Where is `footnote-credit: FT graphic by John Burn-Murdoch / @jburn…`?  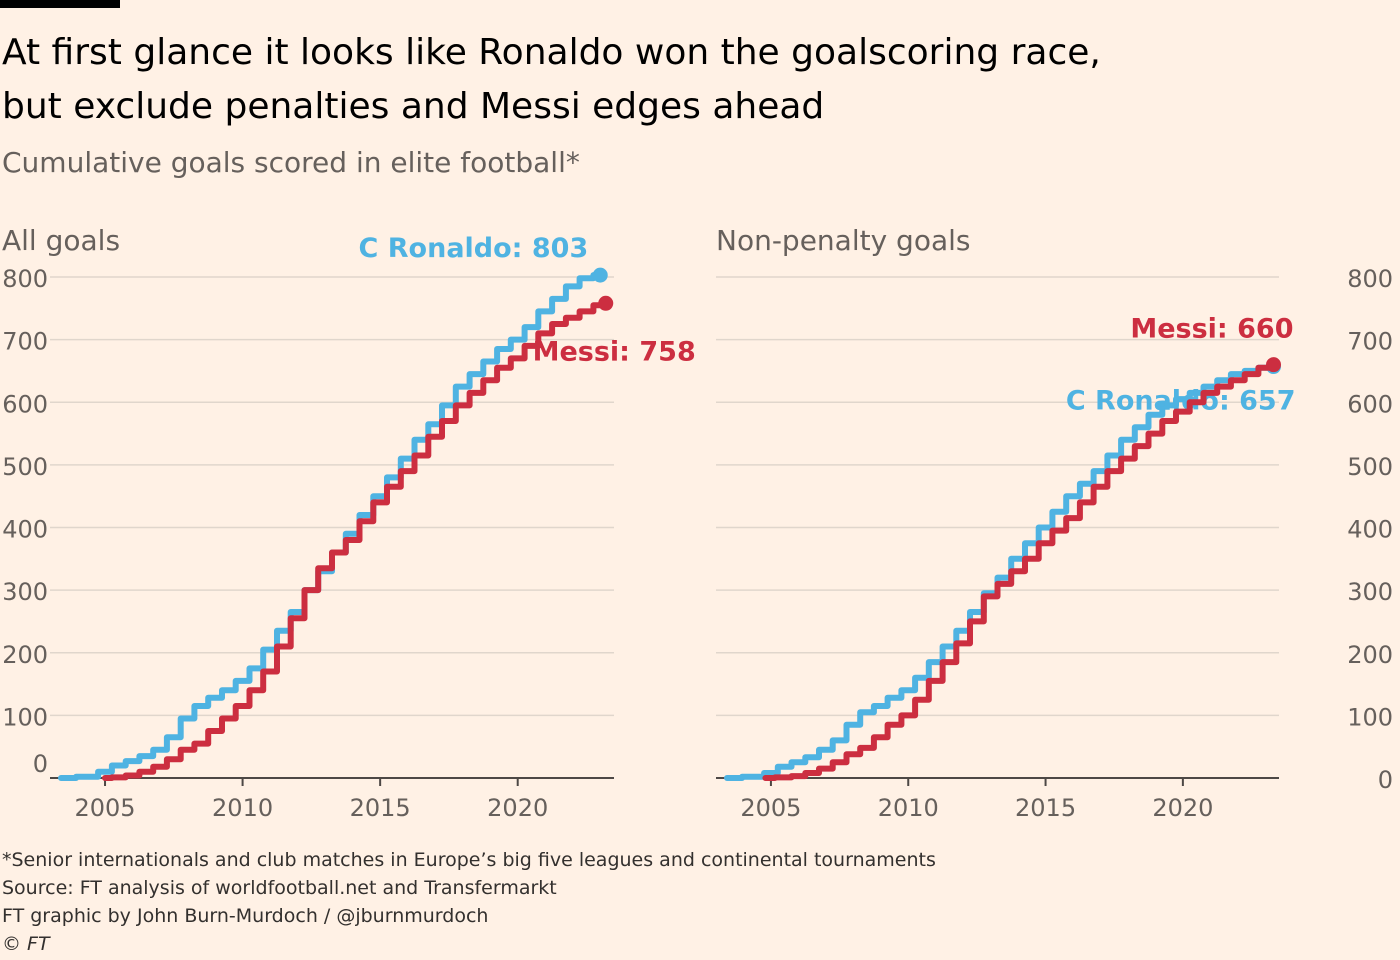 footnote-credit: FT graphic by John Burn-Murdoch / @jburn… is located at coordinates (245, 916).